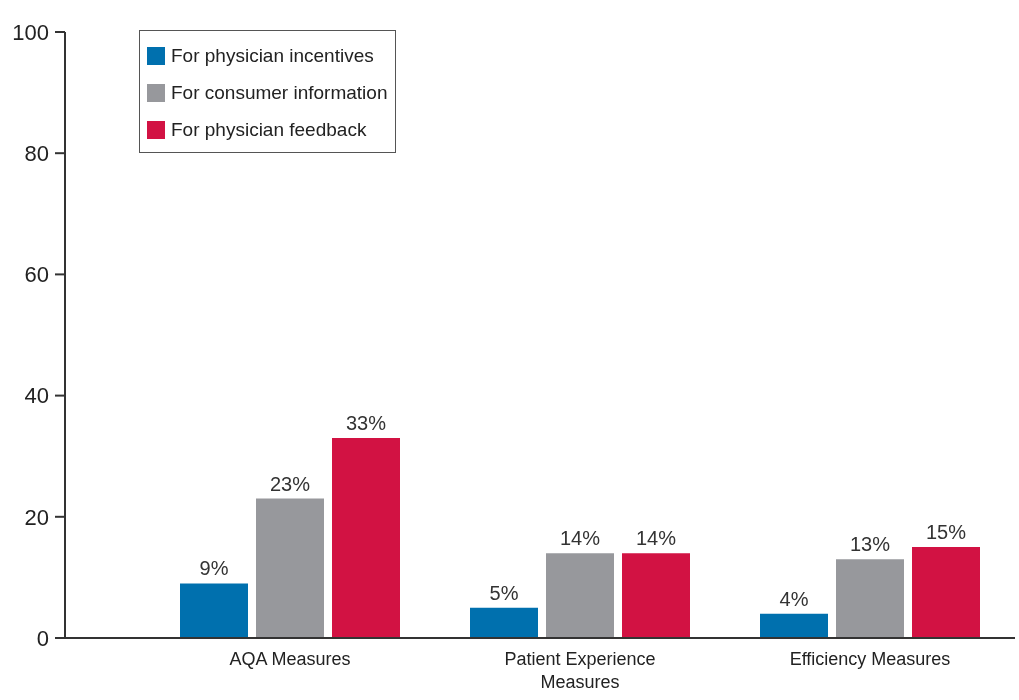  Describe the element at coordinates (794, 598) in the screenshot. I see `data-label: 4%` at that location.